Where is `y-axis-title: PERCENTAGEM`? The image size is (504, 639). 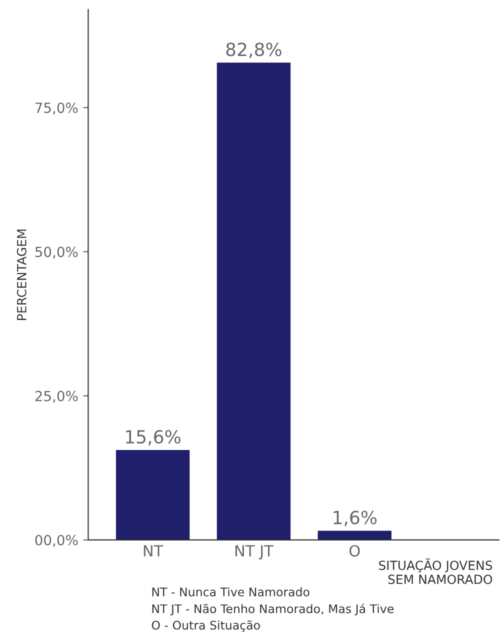 y-axis-title: PERCENTAGEM is located at coordinates (21, 275).